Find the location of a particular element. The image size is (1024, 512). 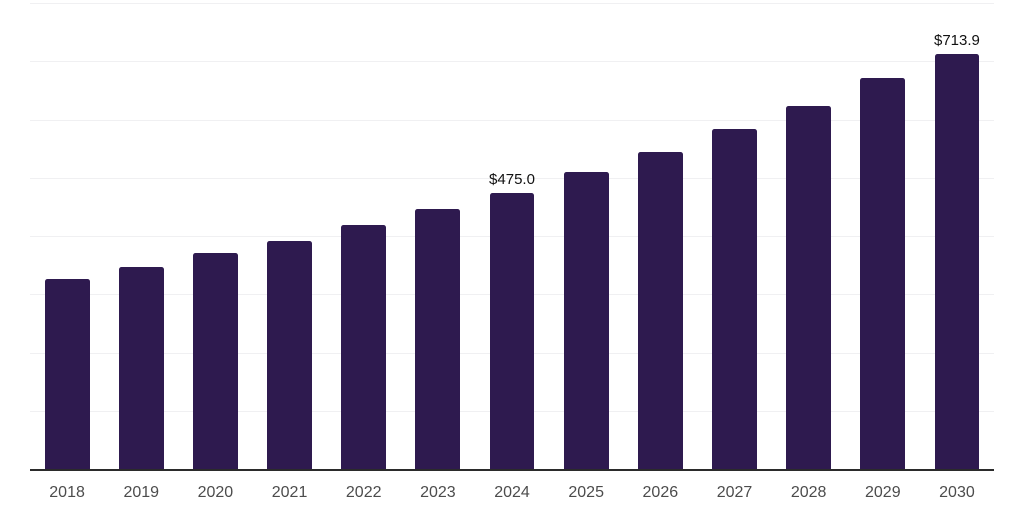

x-axis-tick-label: 2018 is located at coordinates (67, 492).